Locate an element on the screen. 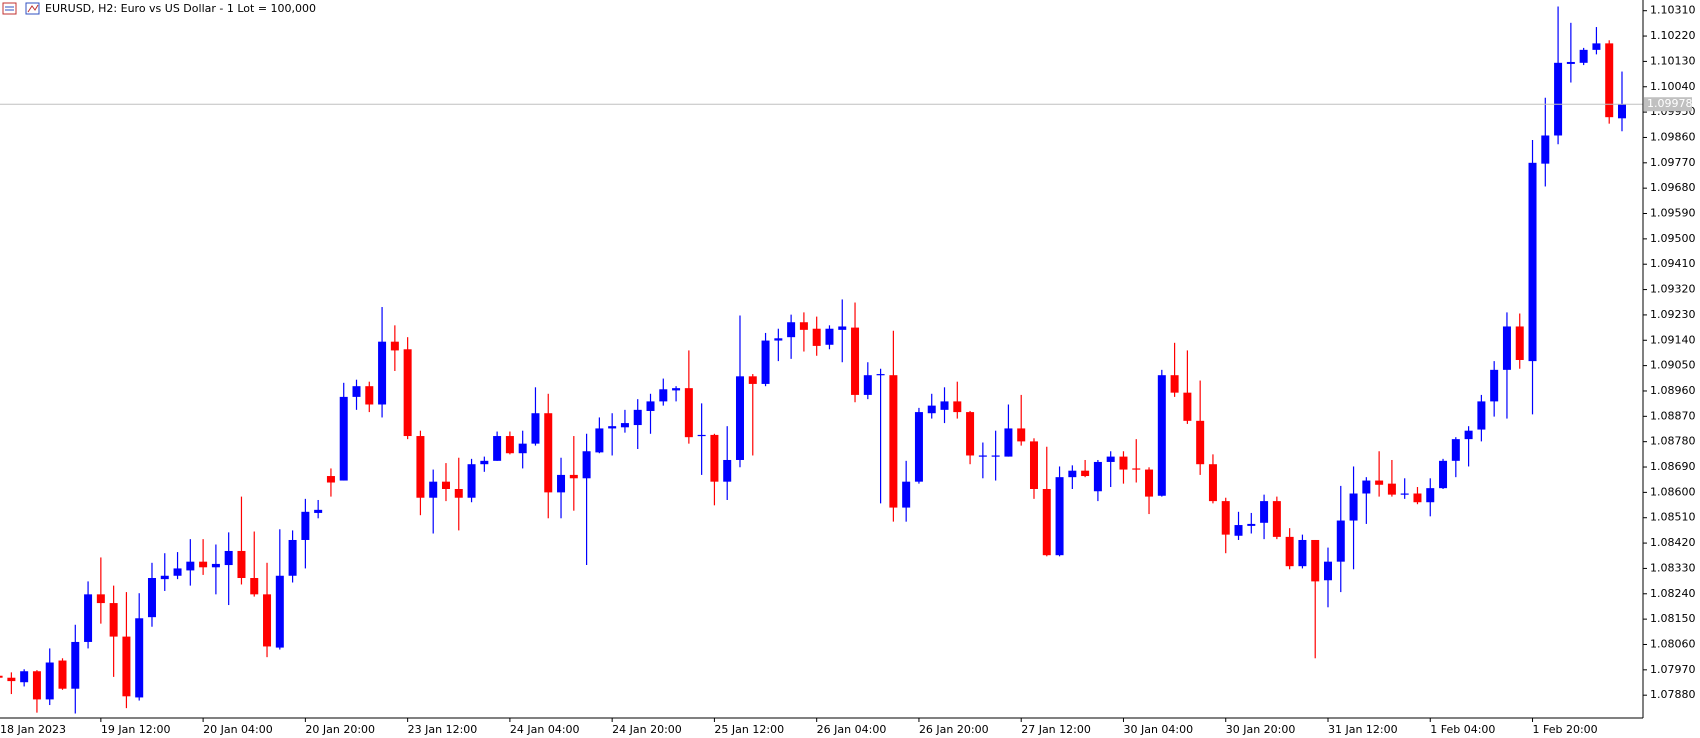 The width and height of the screenshot is (1700, 738). y-tick-label: 1.08510 is located at coordinates (1673, 517).